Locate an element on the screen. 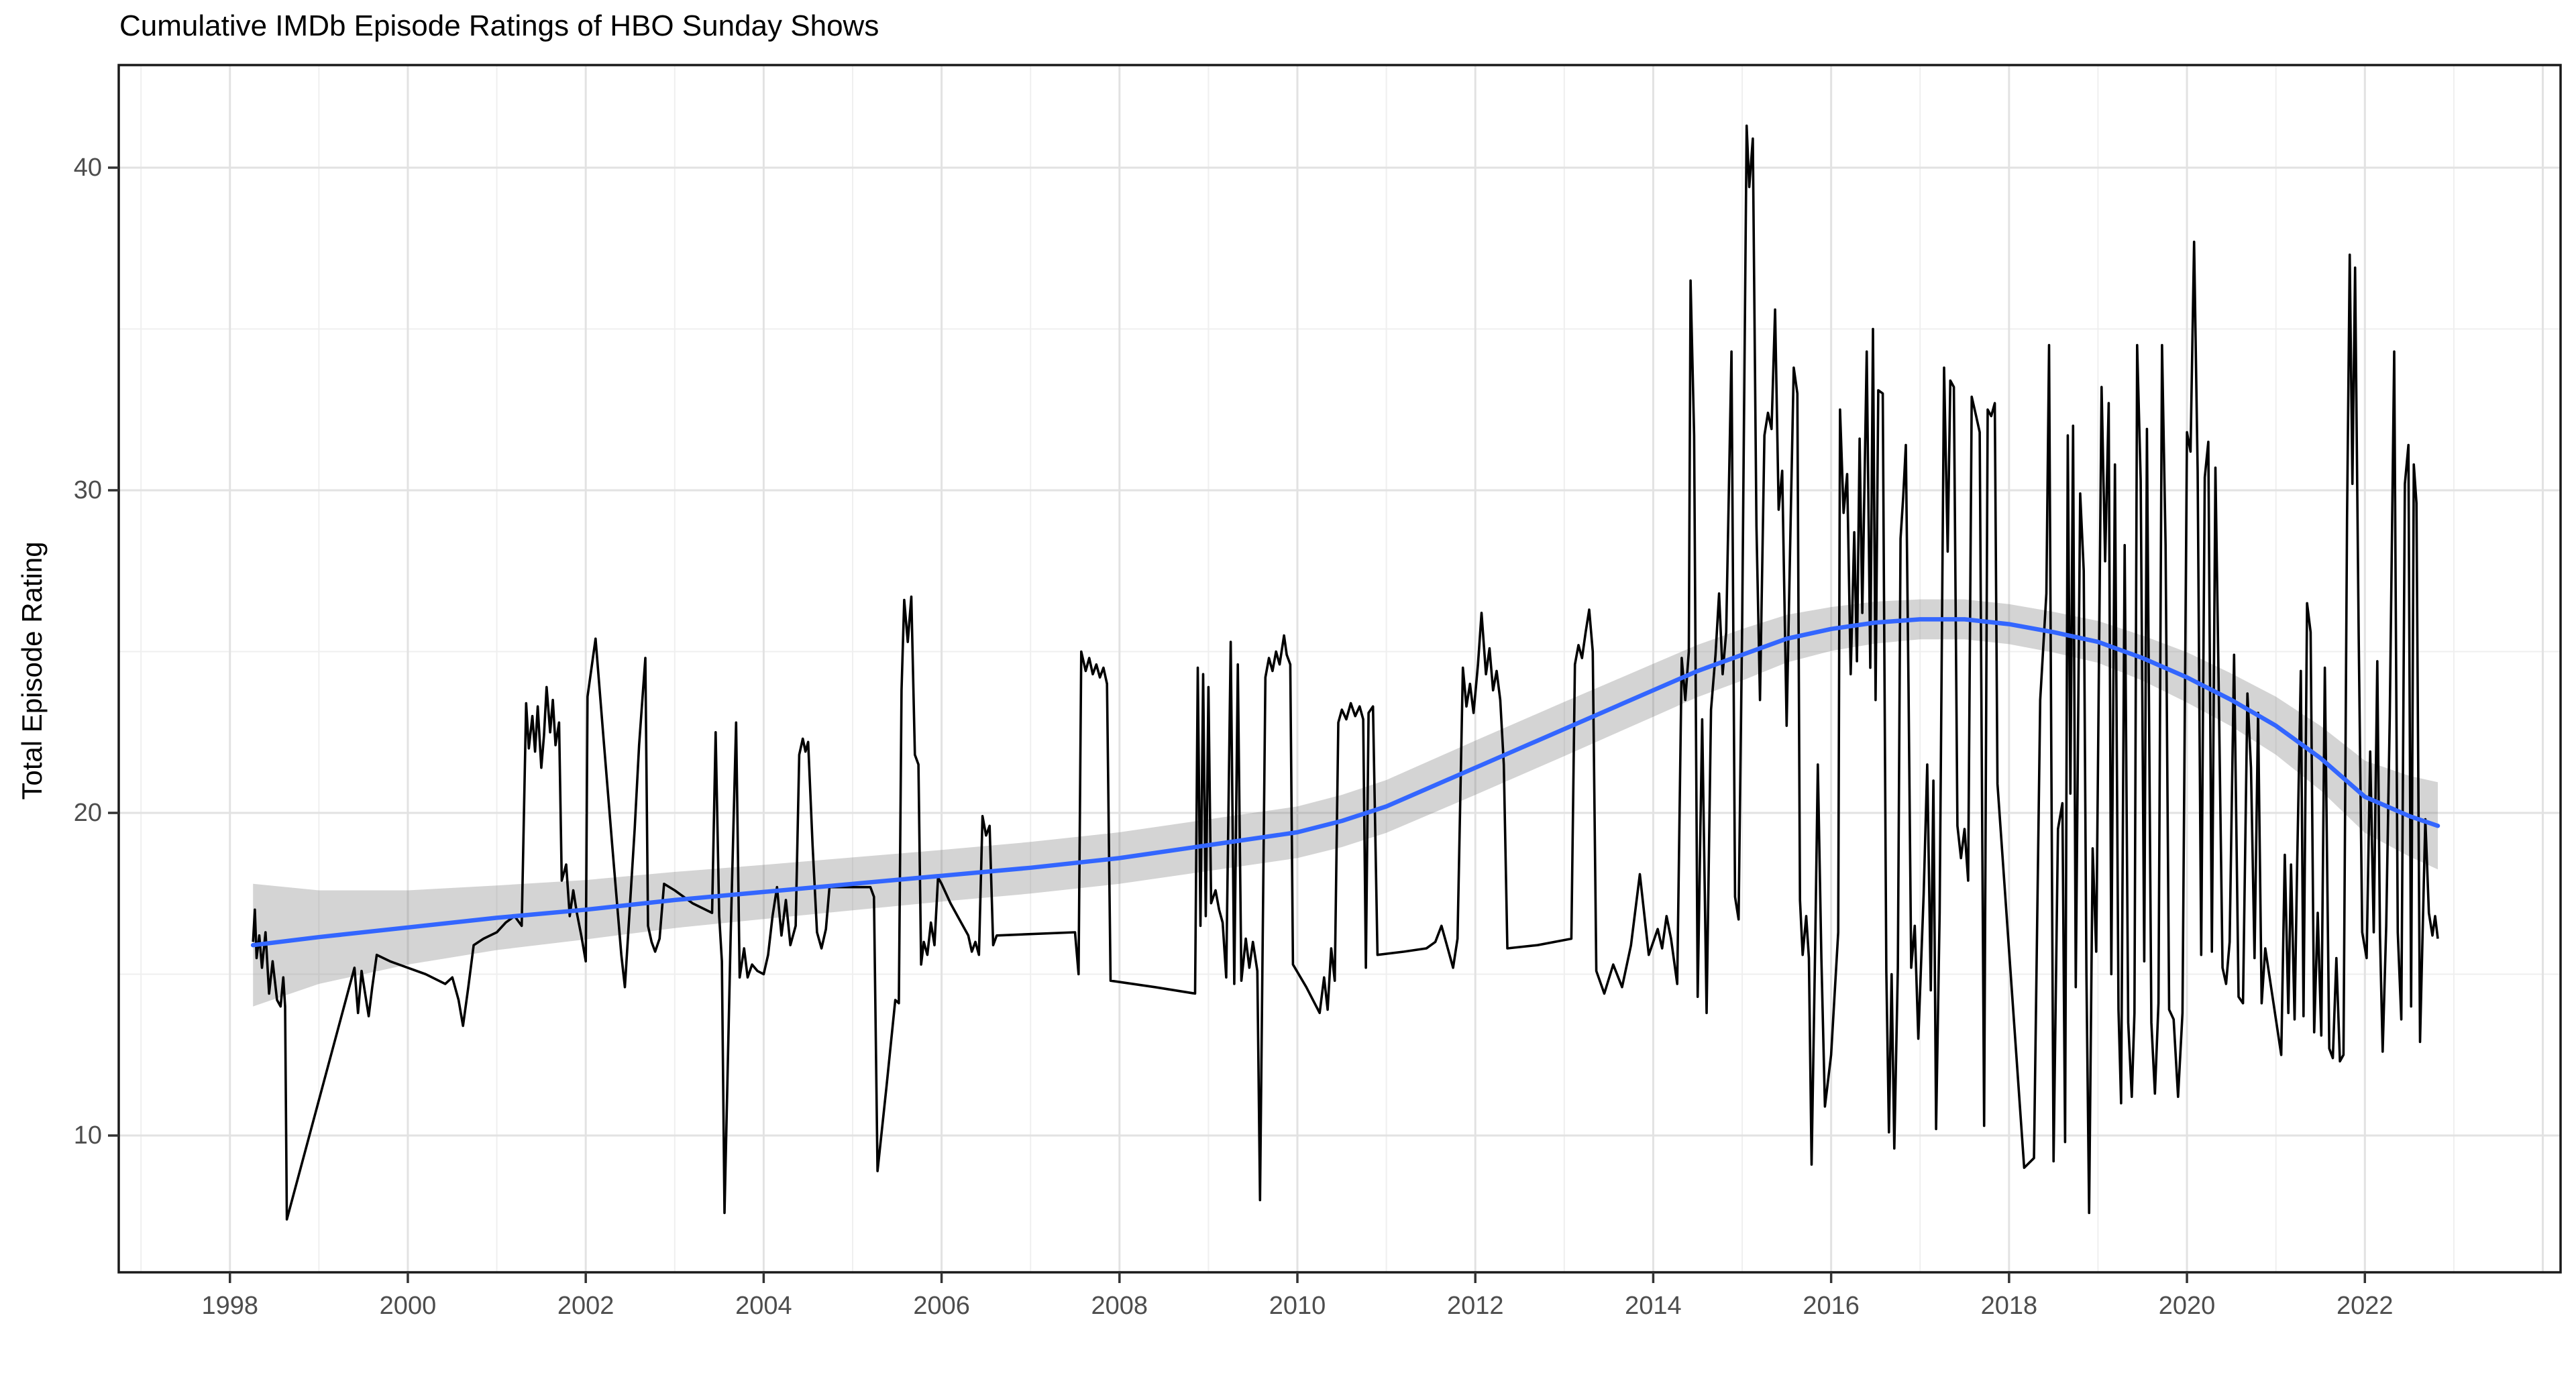  x-tick-label: 2018 is located at coordinates (2009, 1306).